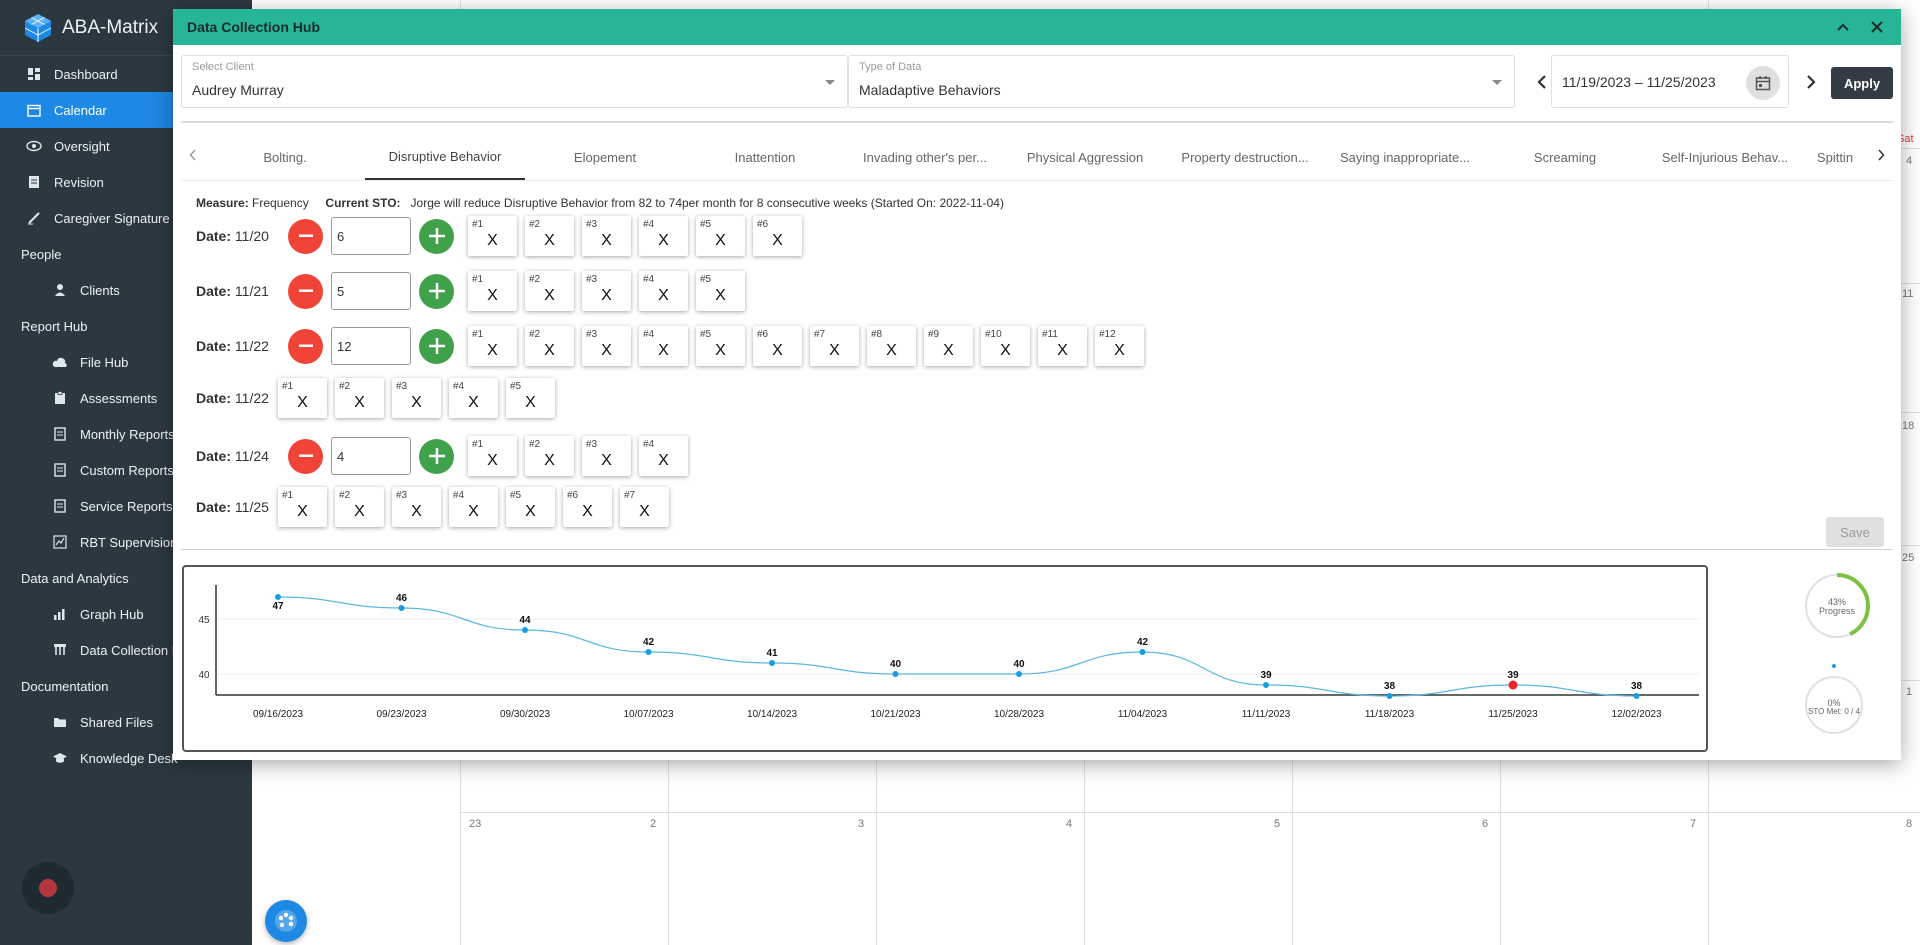 This screenshot has width=1920, height=945. Describe the element at coordinates (126, 650) in the screenshot. I see `sidebar-item-data-collection-h: Data Collection H` at that location.